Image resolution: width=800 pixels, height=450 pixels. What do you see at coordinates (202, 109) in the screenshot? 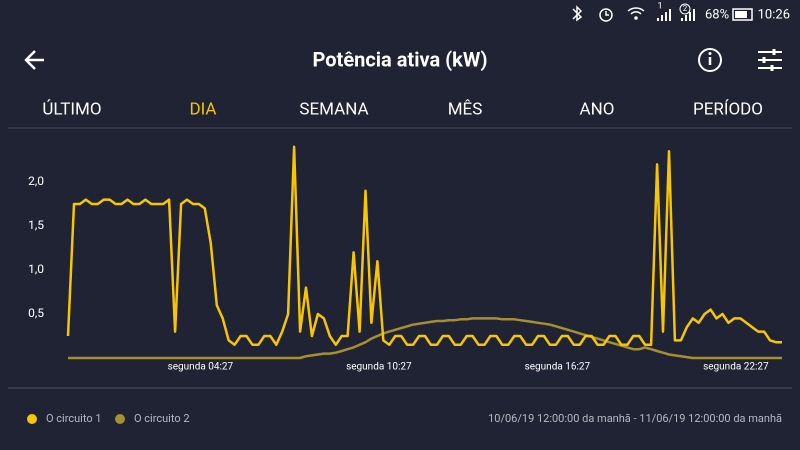
I see `tab: DIA` at bounding box center [202, 109].